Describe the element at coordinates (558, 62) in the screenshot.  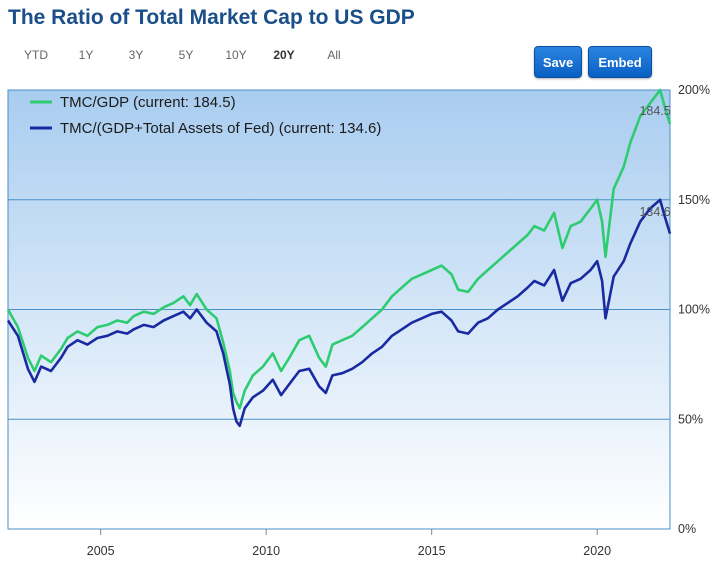
I see `save-button: Save` at that location.